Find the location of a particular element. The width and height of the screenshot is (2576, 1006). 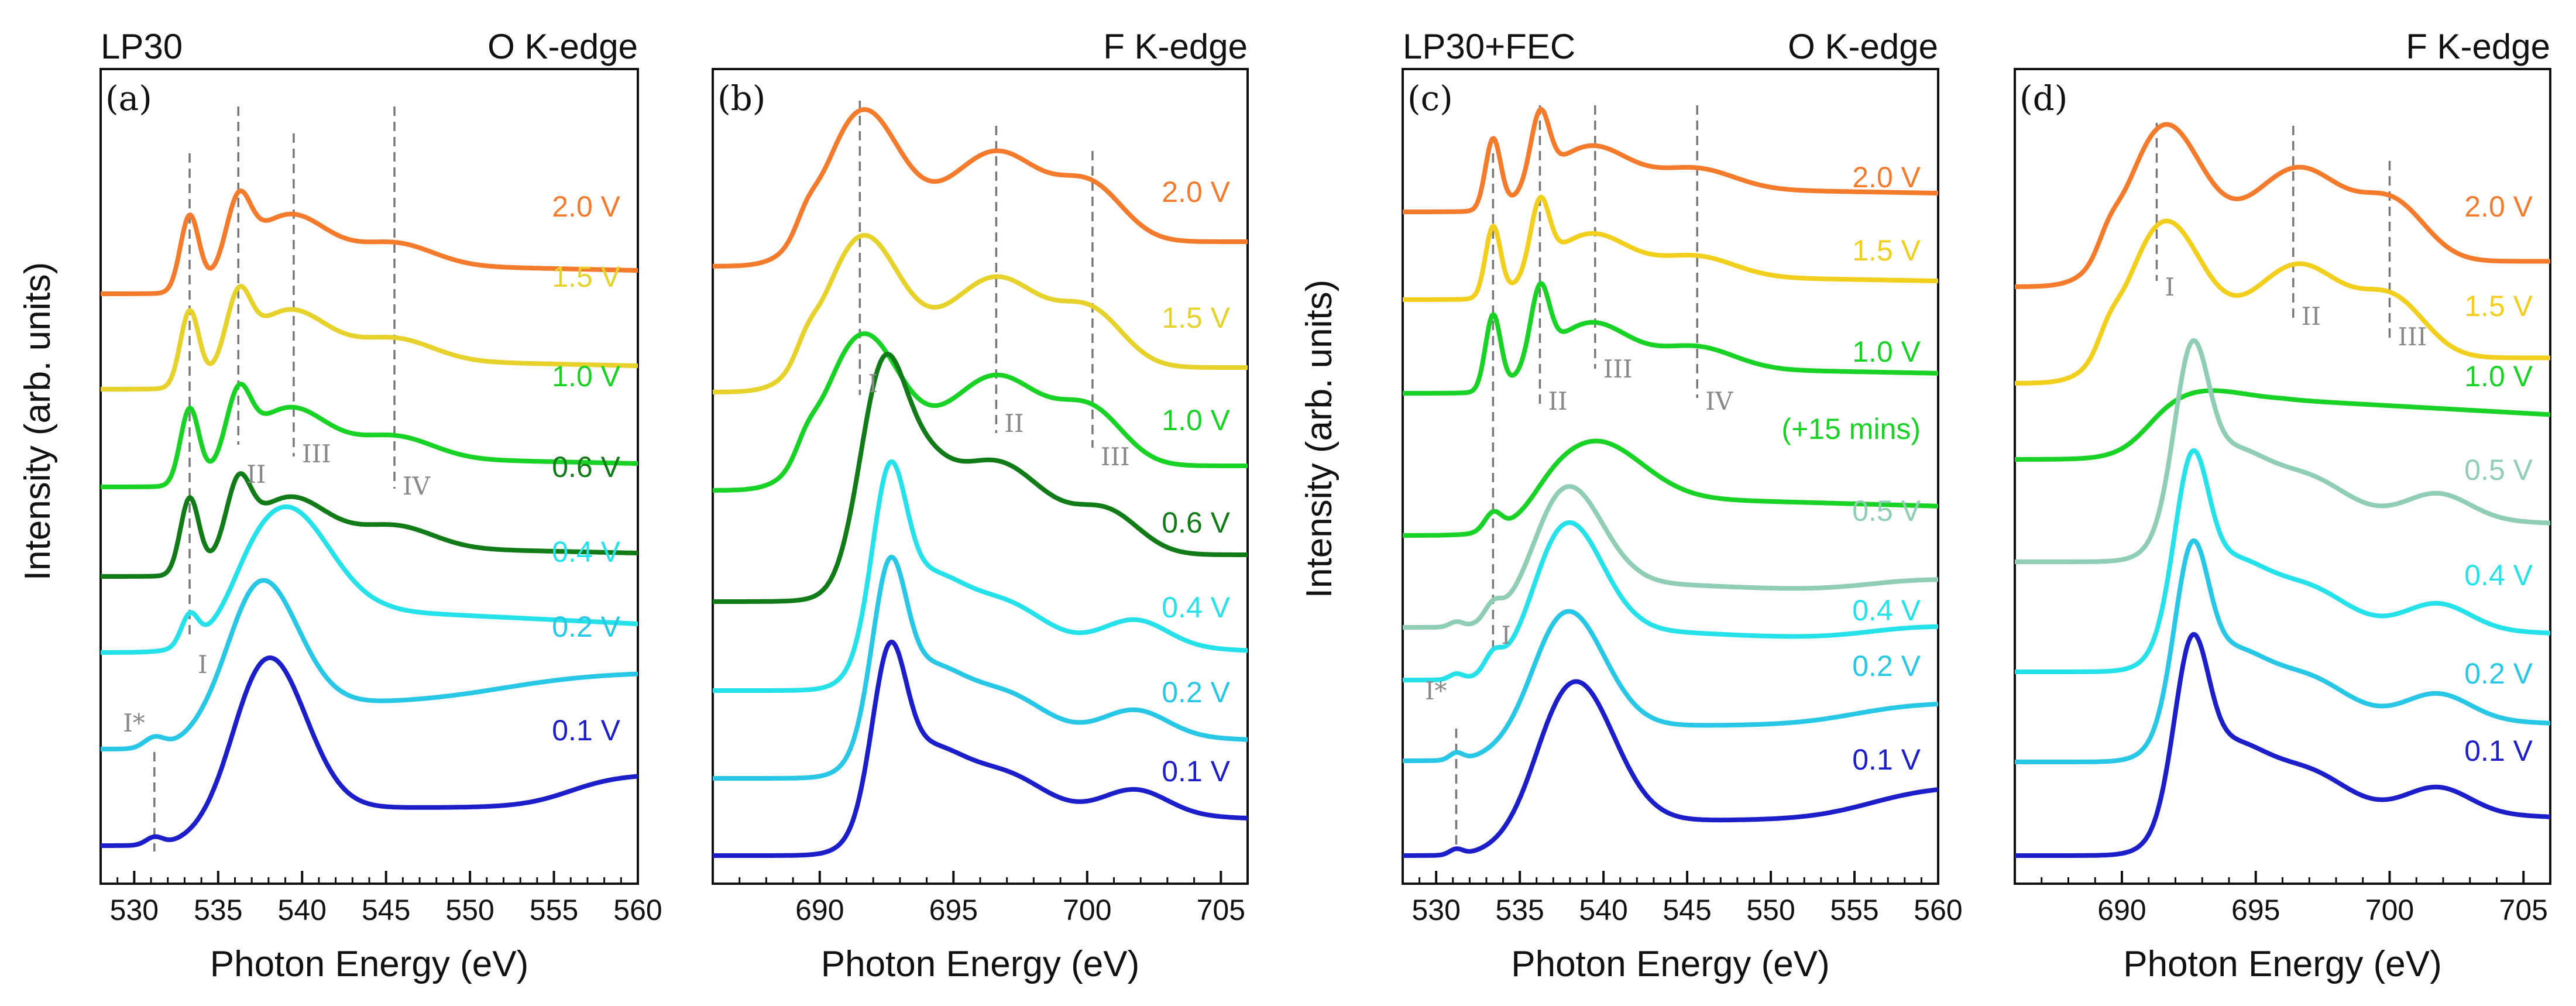

series-line-0_5V is located at coordinates (2282, 451).